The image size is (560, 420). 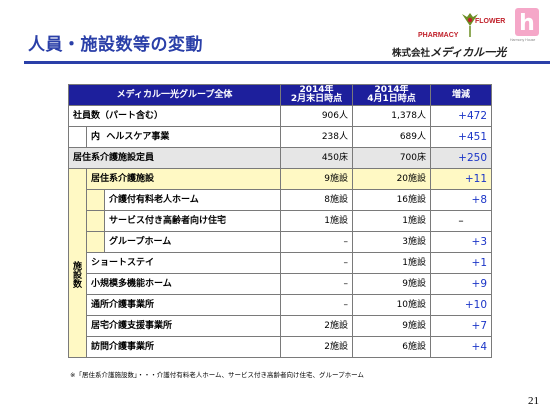 What do you see at coordinates (193, 200) in the screenshot?
I see `facility-label: 介護付有料老人ホーム` at bounding box center [193, 200].